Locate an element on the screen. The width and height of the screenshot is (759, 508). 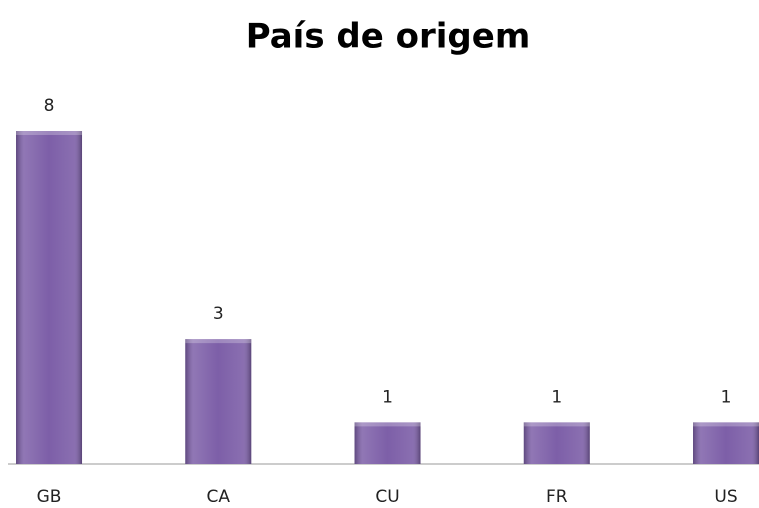
data-label: 8 is located at coordinates (49, 106).